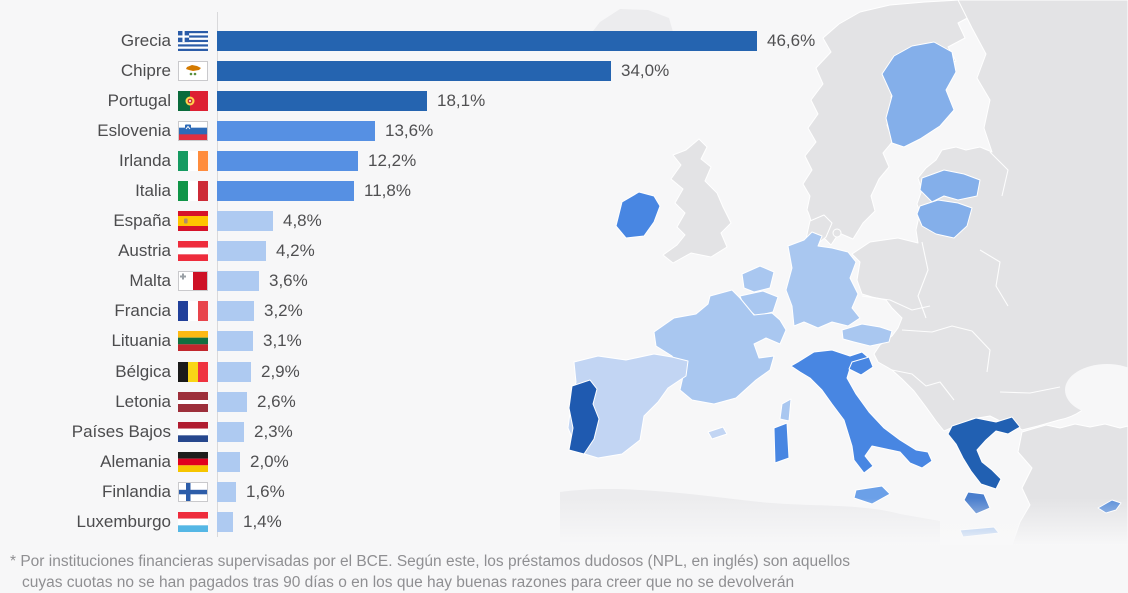 The width and height of the screenshot is (1128, 593). Describe the element at coordinates (999, 174) in the screenshot. I see `map-border-russia-estonia` at that location.